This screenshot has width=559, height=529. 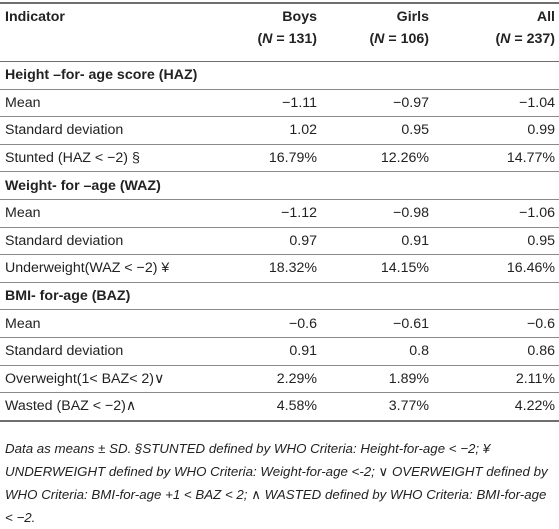 I want to click on header-row: Indicator Boys Girls All, so click(x=279, y=16).